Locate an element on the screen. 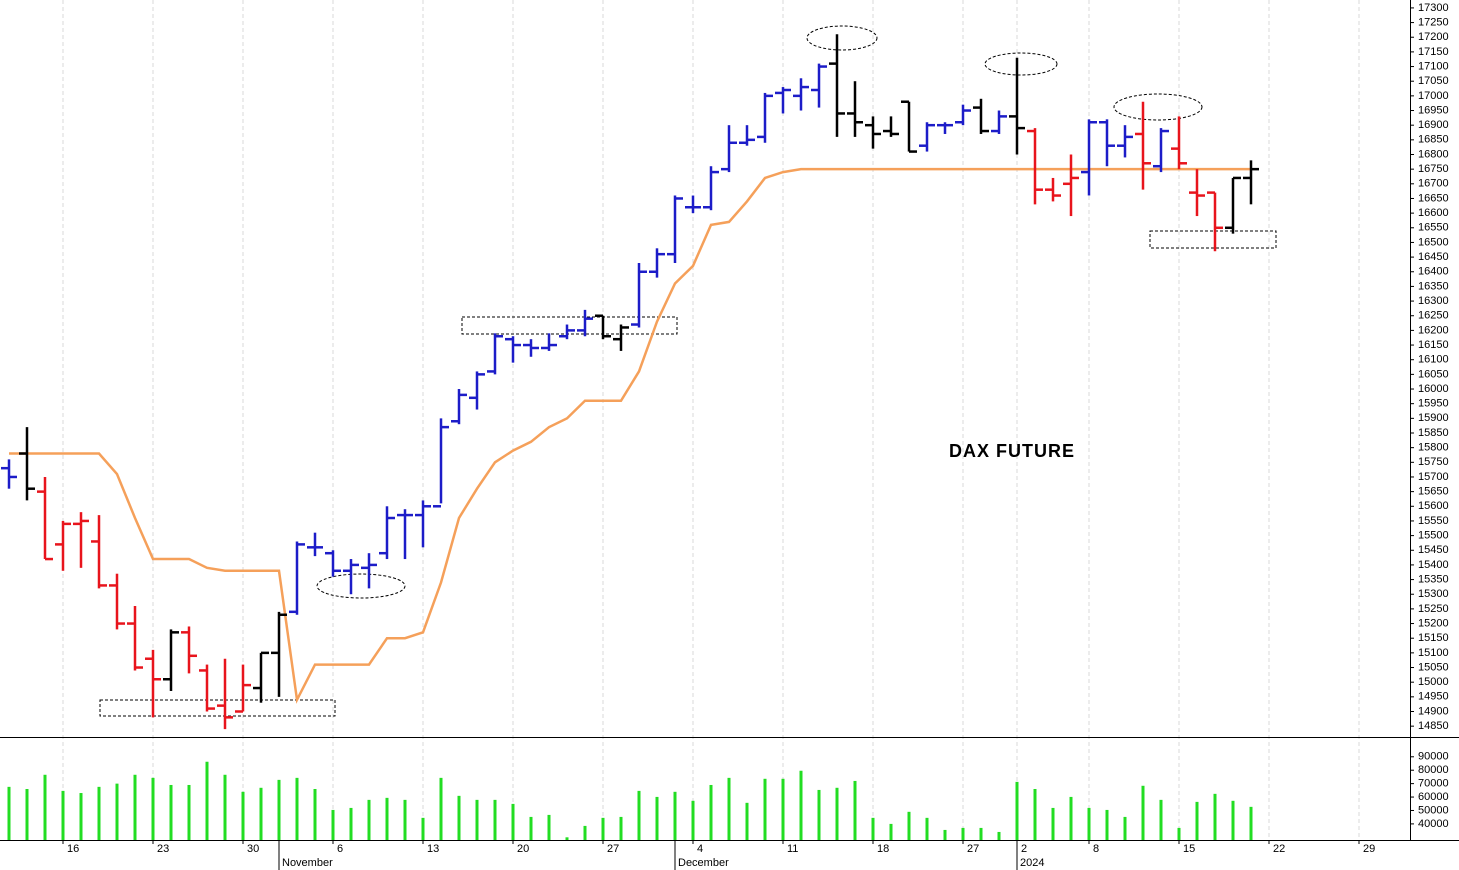 This screenshot has height=870, width=1459. y-tick-label: 15500 is located at coordinates (1433, 536).